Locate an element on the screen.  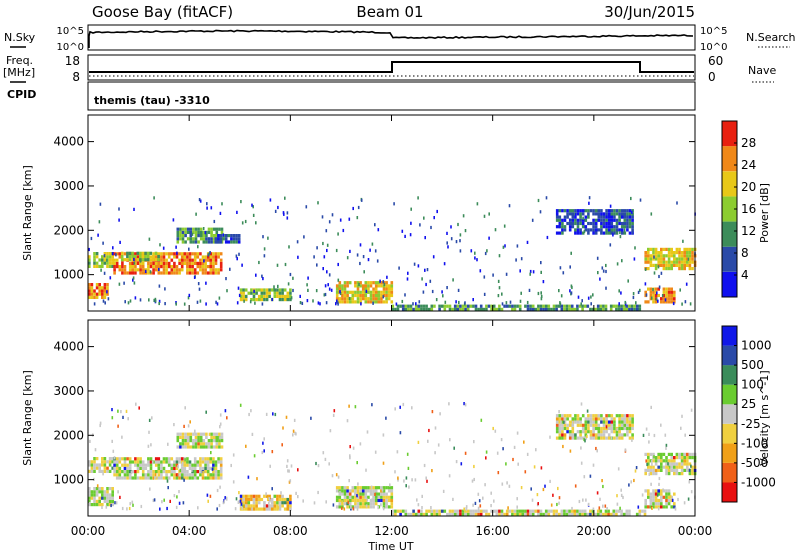
y-tick-label: 4000 is located at coordinates (68, 347).